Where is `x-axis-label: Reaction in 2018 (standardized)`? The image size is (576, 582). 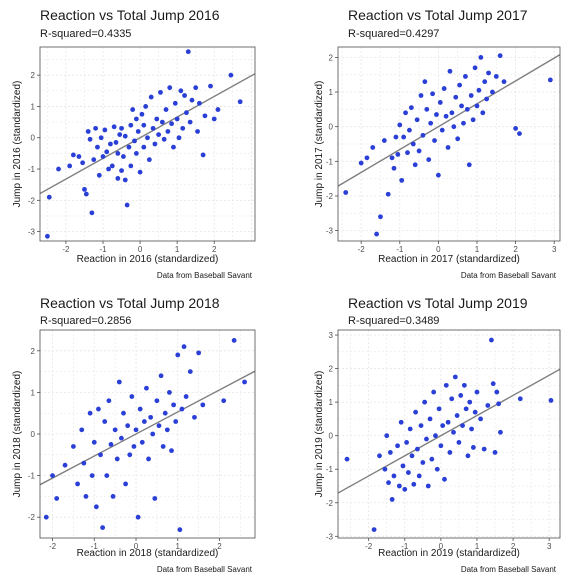 x-axis-label: Reaction in 2018 (standardized) is located at coordinates (148, 553).